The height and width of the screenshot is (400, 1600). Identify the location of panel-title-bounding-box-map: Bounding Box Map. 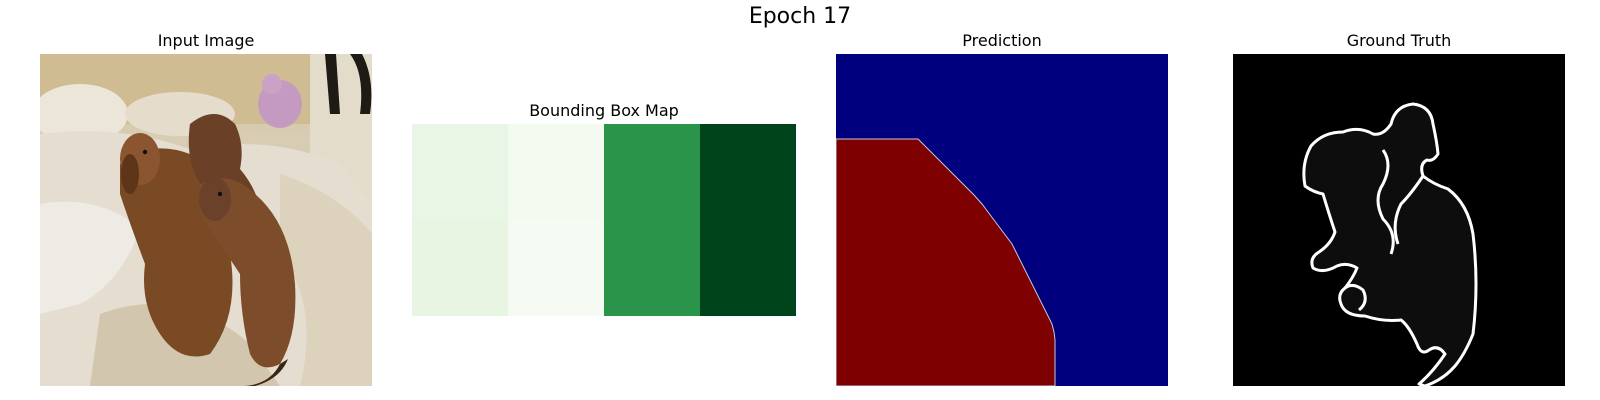
(604, 110).